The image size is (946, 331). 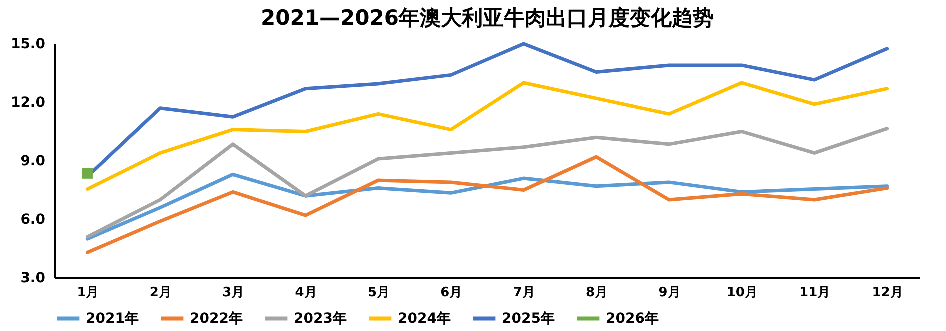 I want to click on x-tick-label: 3月, so click(x=233, y=293).